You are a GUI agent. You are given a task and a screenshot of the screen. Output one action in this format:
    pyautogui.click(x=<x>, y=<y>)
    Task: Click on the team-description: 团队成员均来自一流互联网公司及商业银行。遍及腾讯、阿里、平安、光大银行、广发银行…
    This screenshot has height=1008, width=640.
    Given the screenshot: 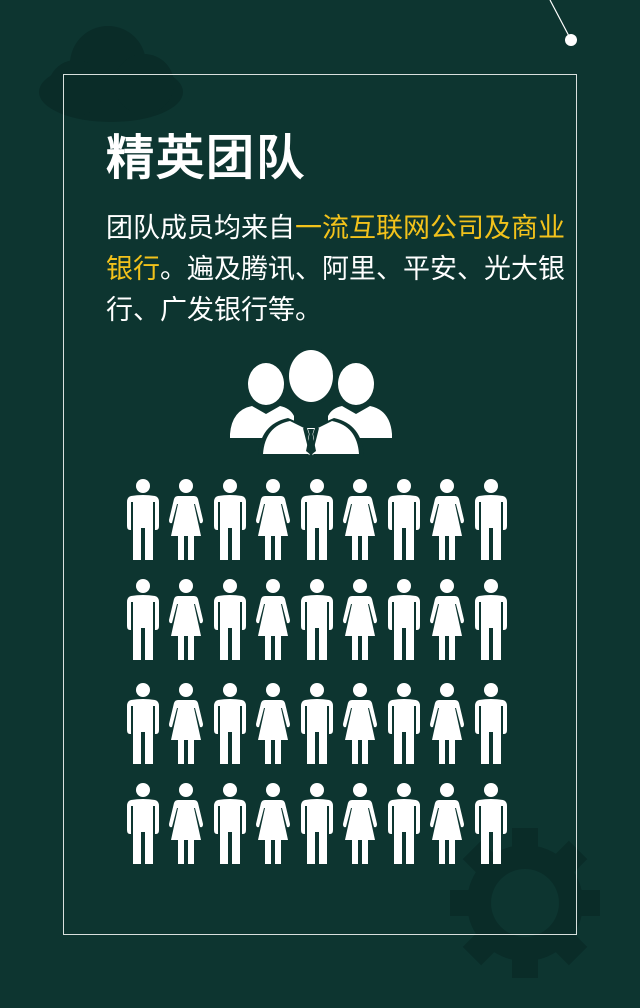 What is the action you would take?
    pyautogui.click(x=336, y=269)
    